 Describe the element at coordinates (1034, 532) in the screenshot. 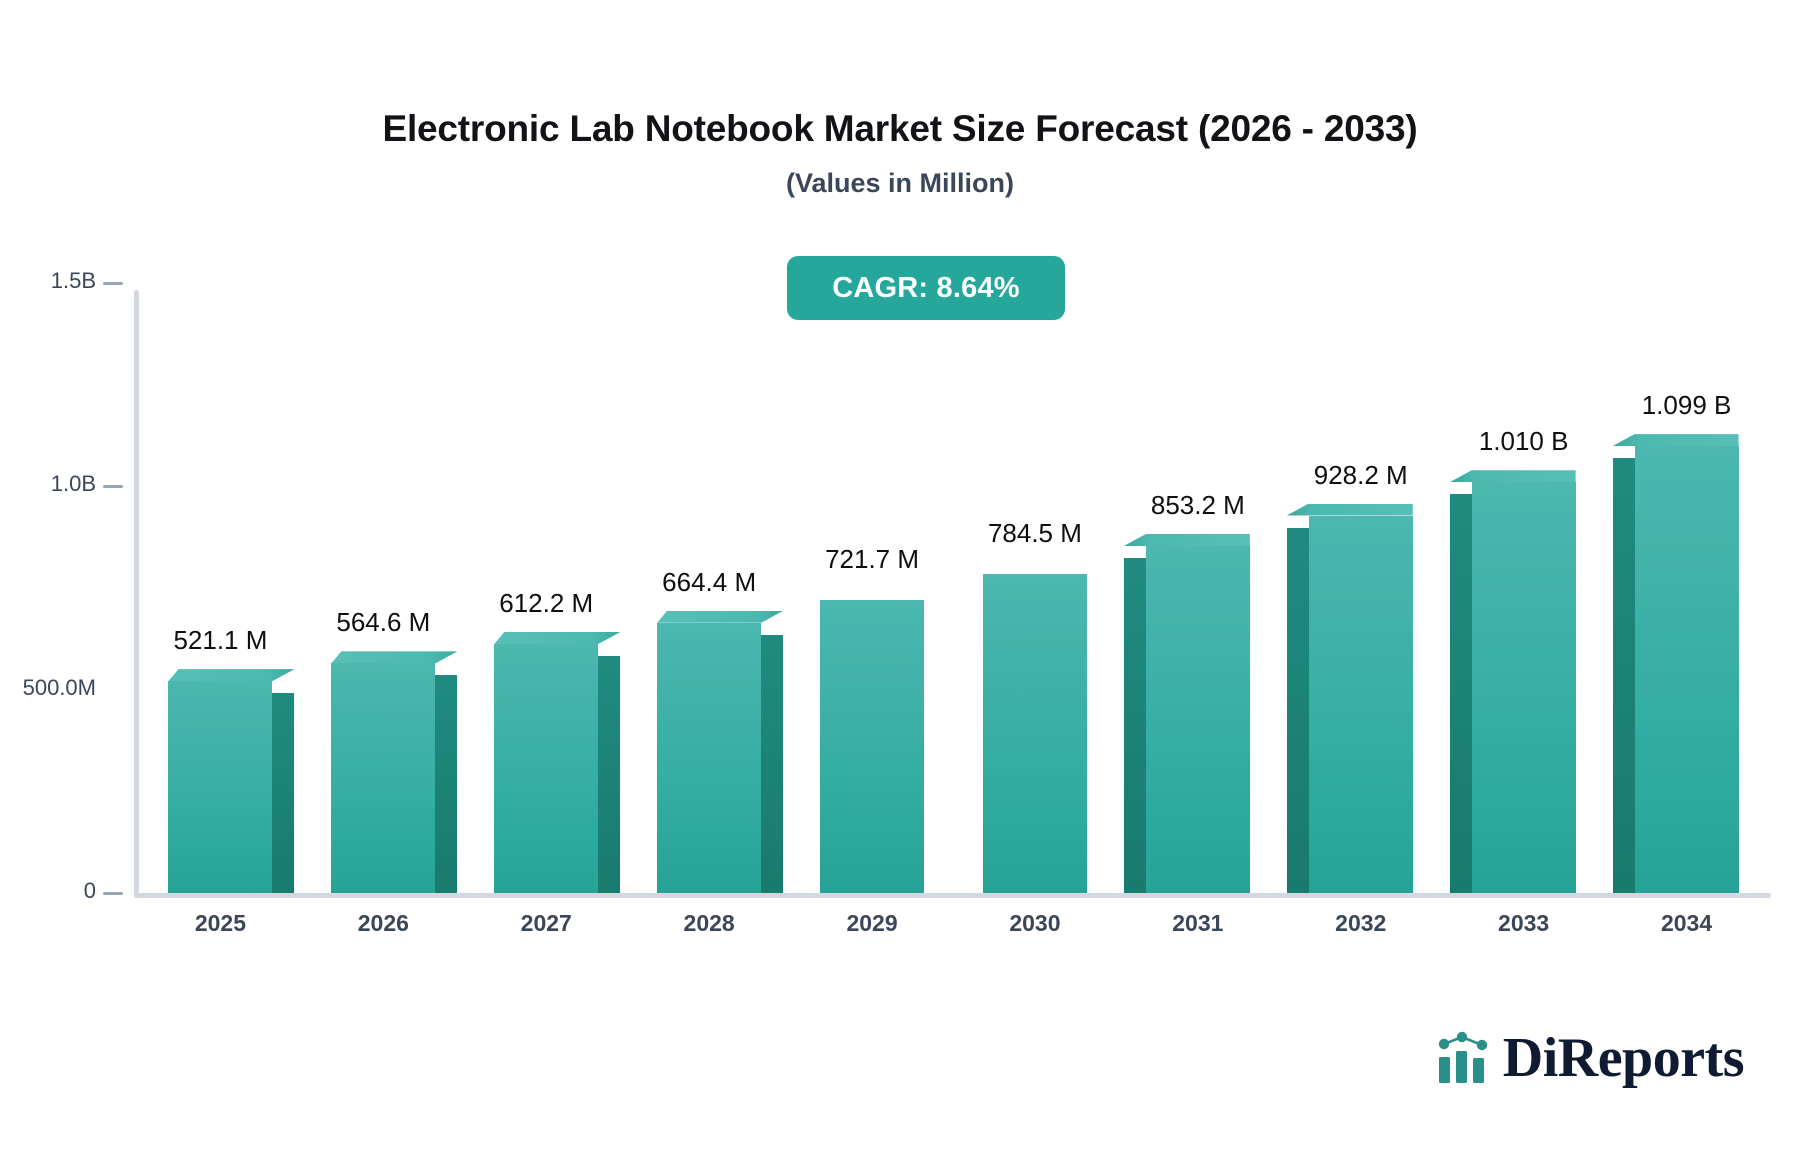

I see `bar-value-label: 784.5 M` at that location.